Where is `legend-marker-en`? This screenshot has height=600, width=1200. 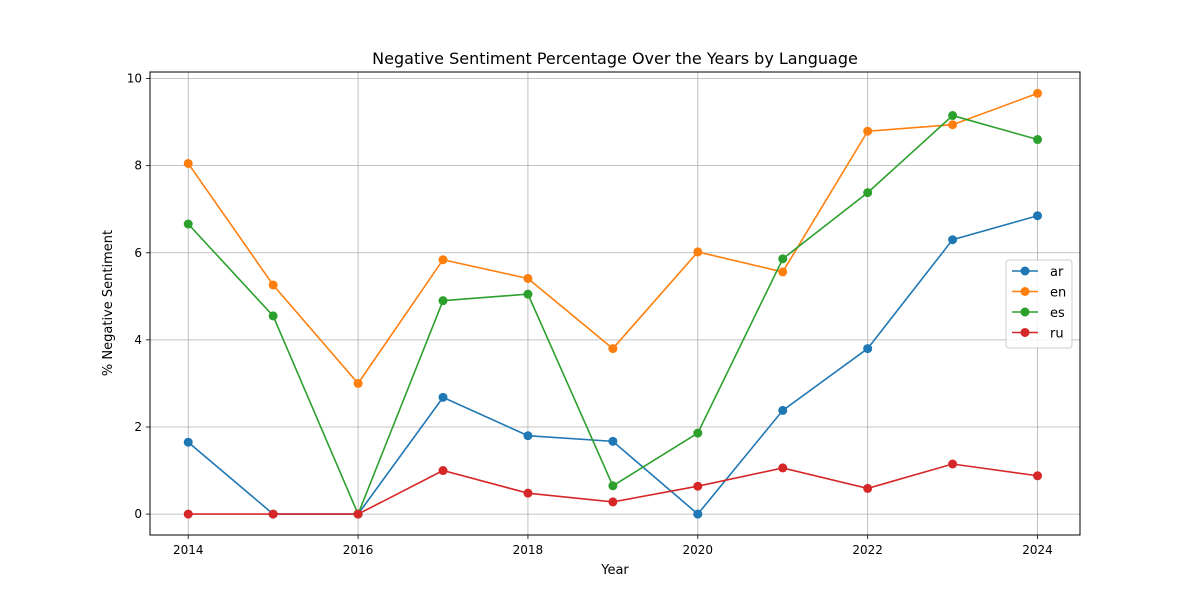
legend-marker-en is located at coordinates (1025, 291).